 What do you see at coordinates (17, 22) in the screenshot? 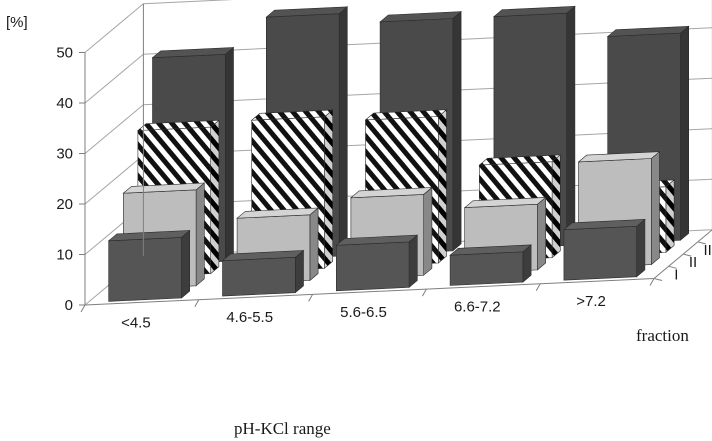
I see `y-axis-label: [%]` at bounding box center [17, 22].